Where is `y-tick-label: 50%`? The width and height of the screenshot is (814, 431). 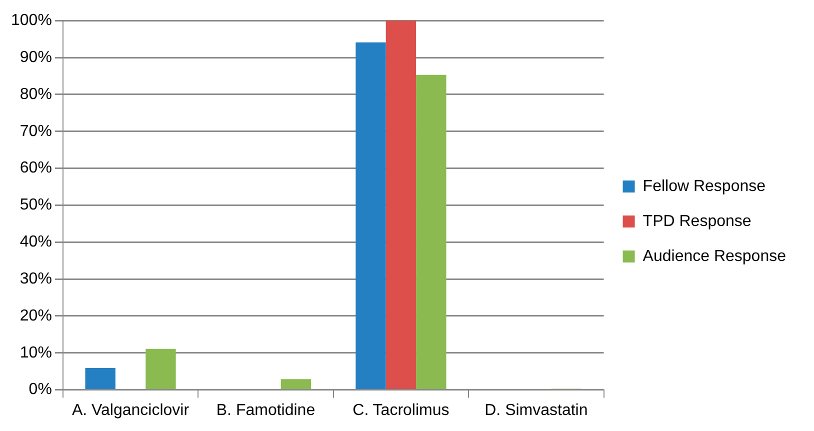 y-tick-label: 50% is located at coordinates (36, 205).